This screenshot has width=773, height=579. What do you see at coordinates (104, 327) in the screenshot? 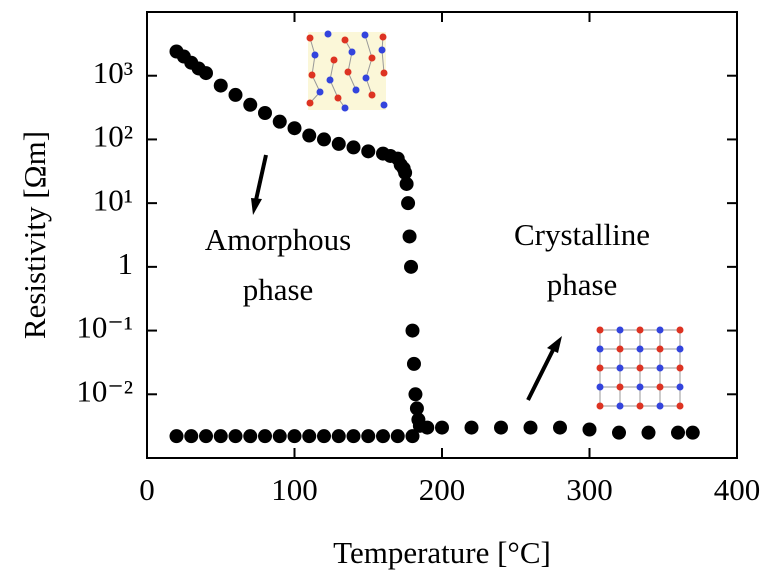
I see `y-tick-label: 10⁻¹` at bounding box center [104, 327].